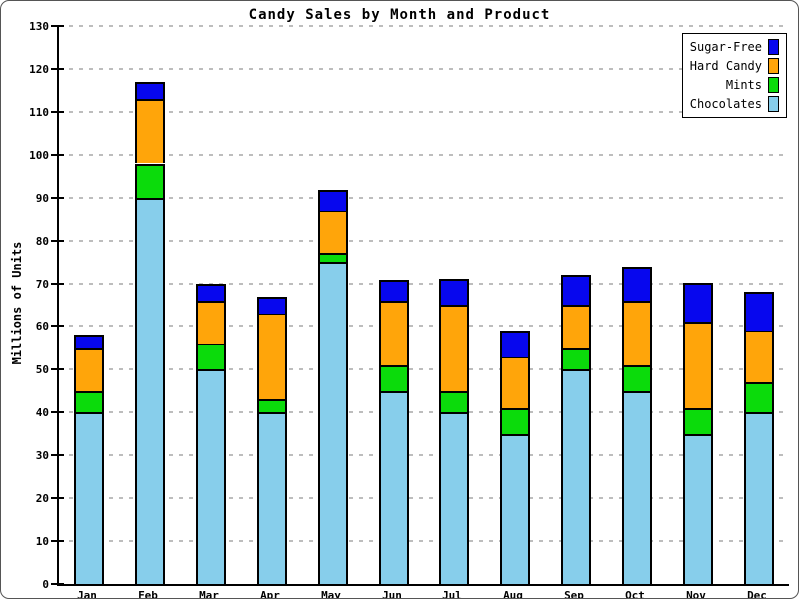 This screenshot has width=800, height=600. Describe the element at coordinates (39, 69) in the screenshot. I see `y-tick-label: 120` at that location.